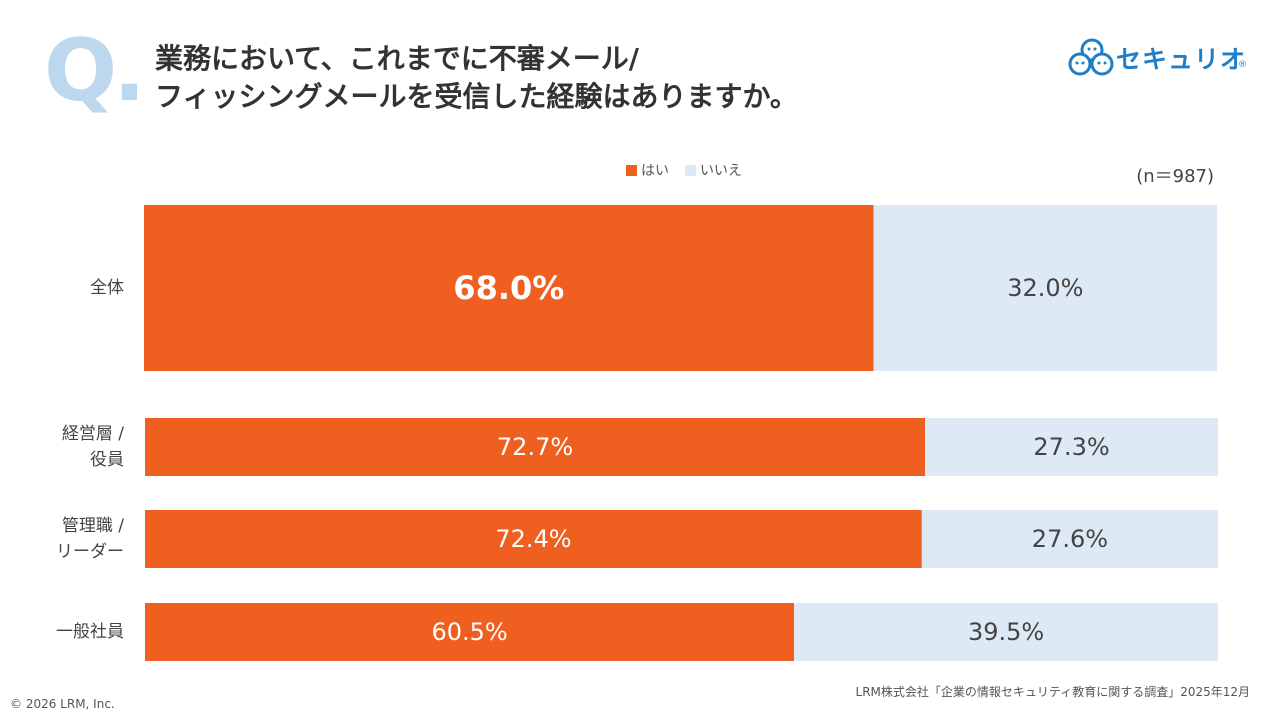 This screenshot has width=1280, height=720. Describe the element at coordinates (90, 552) in the screenshot. I see `category-label-2-1: リーダー` at that location.